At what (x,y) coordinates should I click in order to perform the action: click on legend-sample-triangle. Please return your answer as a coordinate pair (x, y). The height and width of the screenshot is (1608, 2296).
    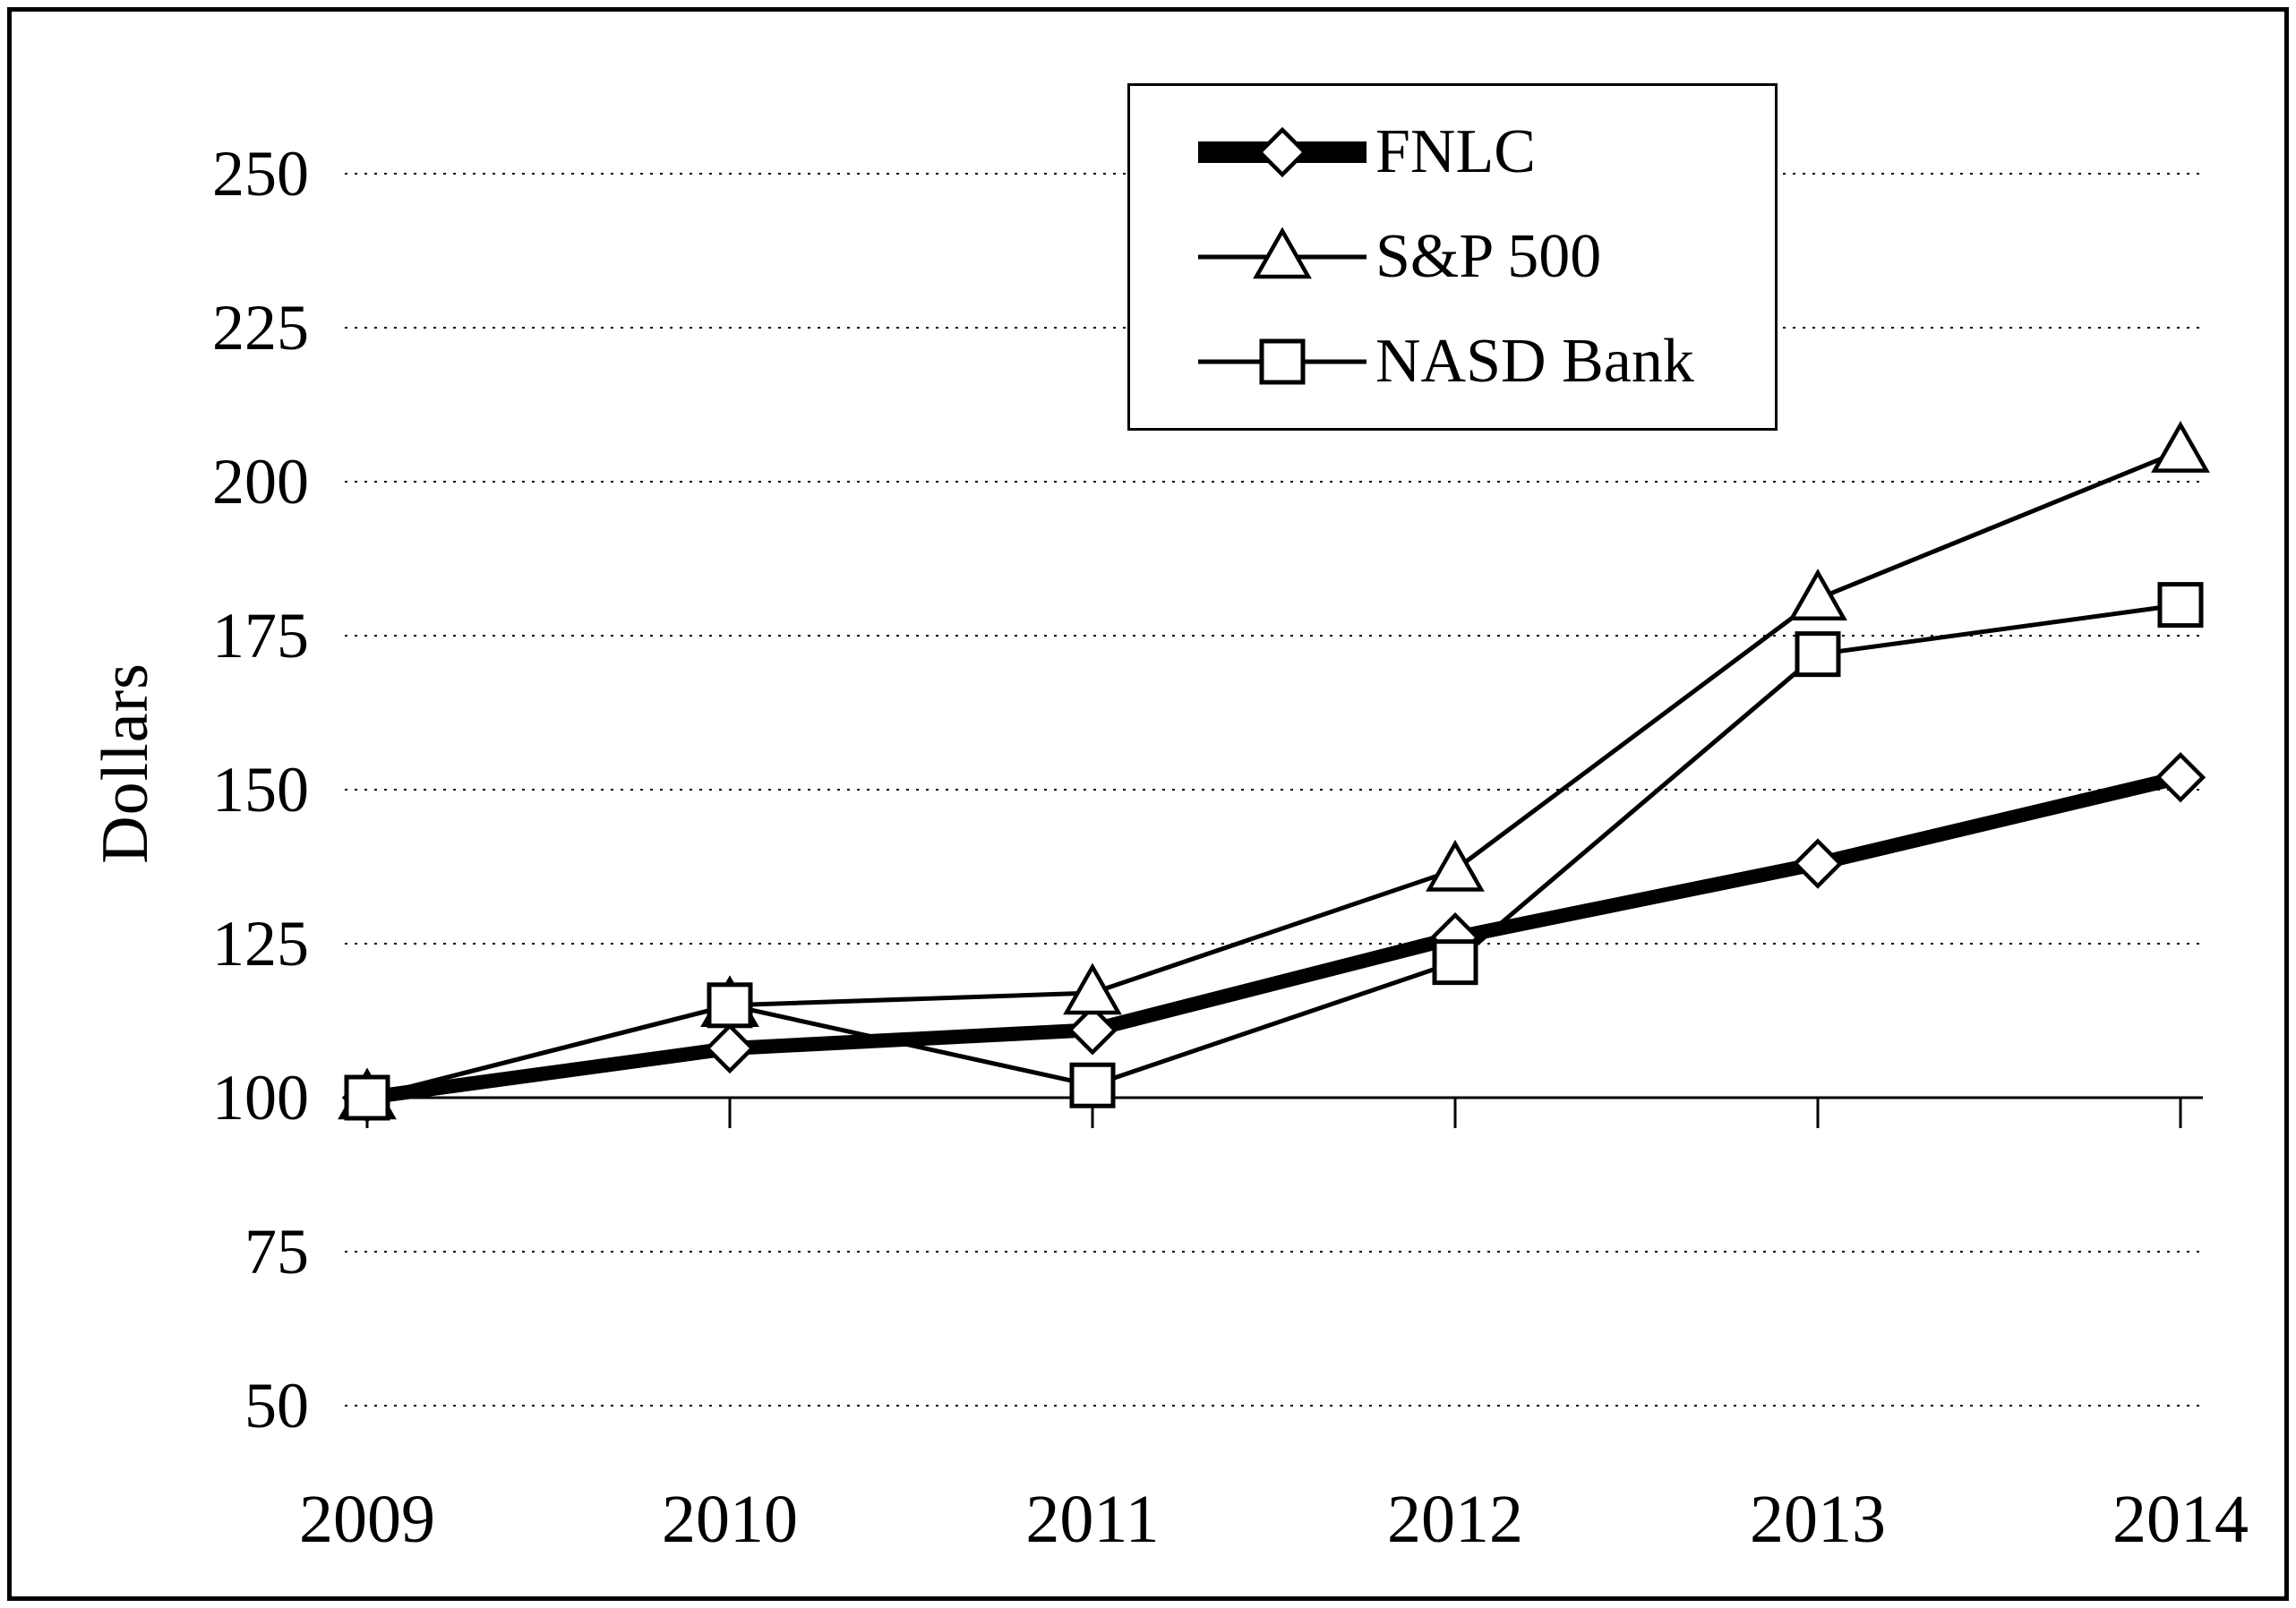
    Looking at the image, I should click on (1282, 253).